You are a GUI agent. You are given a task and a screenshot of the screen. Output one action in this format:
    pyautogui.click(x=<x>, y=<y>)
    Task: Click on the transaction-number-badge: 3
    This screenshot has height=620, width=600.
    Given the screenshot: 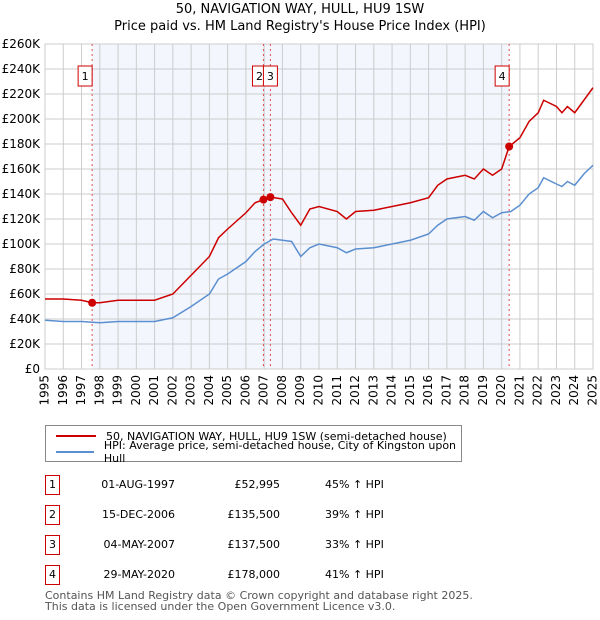 What is the action you would take?
    pyautogui.click(x=52, y=545)
    